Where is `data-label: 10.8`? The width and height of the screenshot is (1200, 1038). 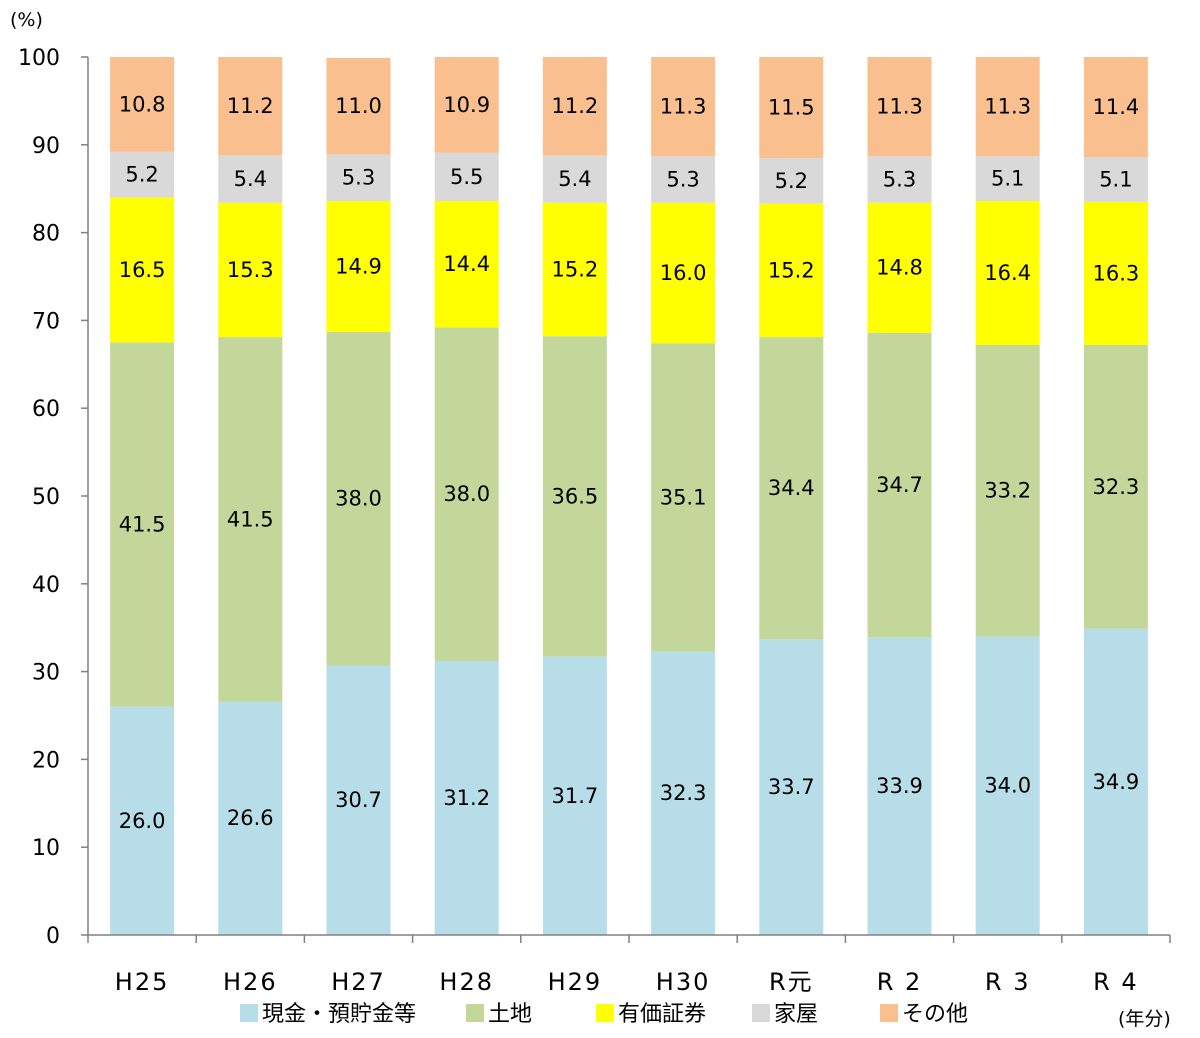 data-label: 10.8 is located at coordinates (142, 104).